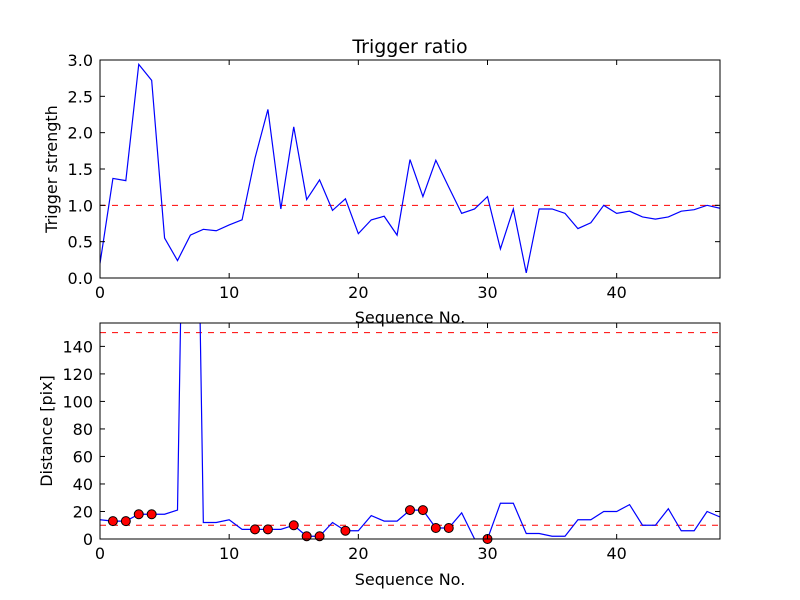 This screenshot has width=800, height=600. I want to click on distance-x-tick-label: 0, so click(100, 553).